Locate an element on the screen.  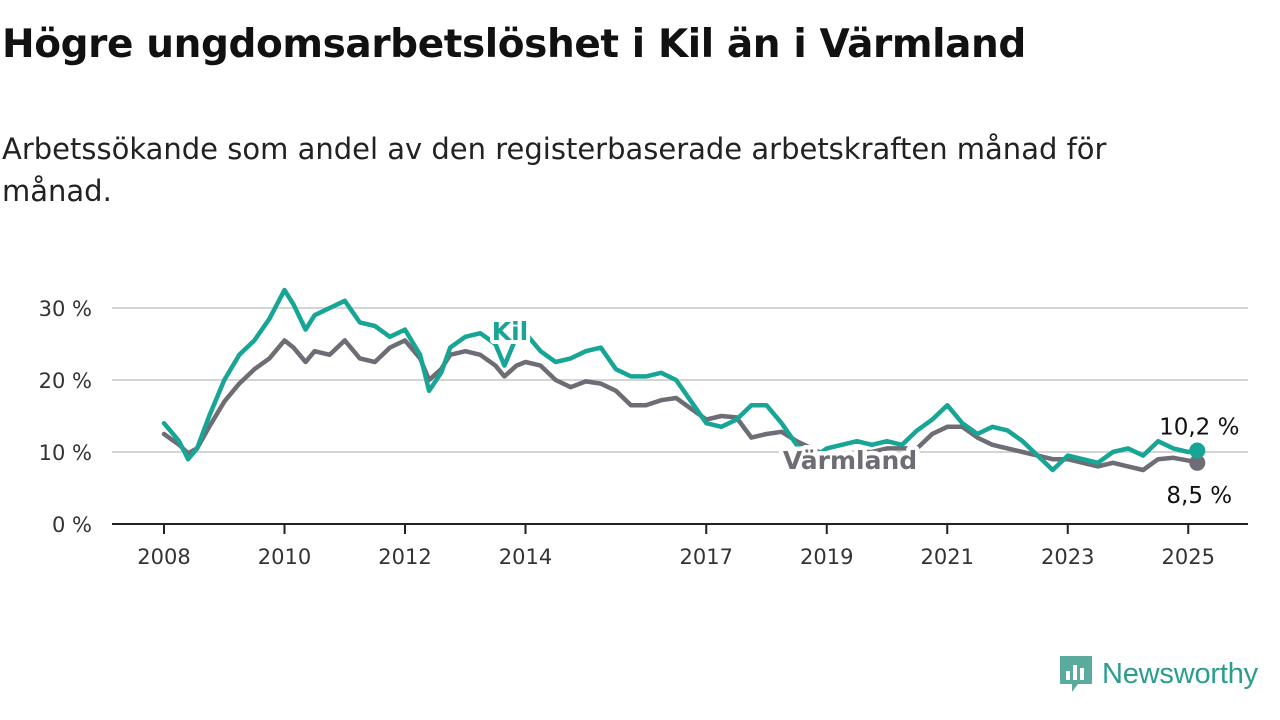
x-tick-label: 2025 is located at coordinates (1188, 557).